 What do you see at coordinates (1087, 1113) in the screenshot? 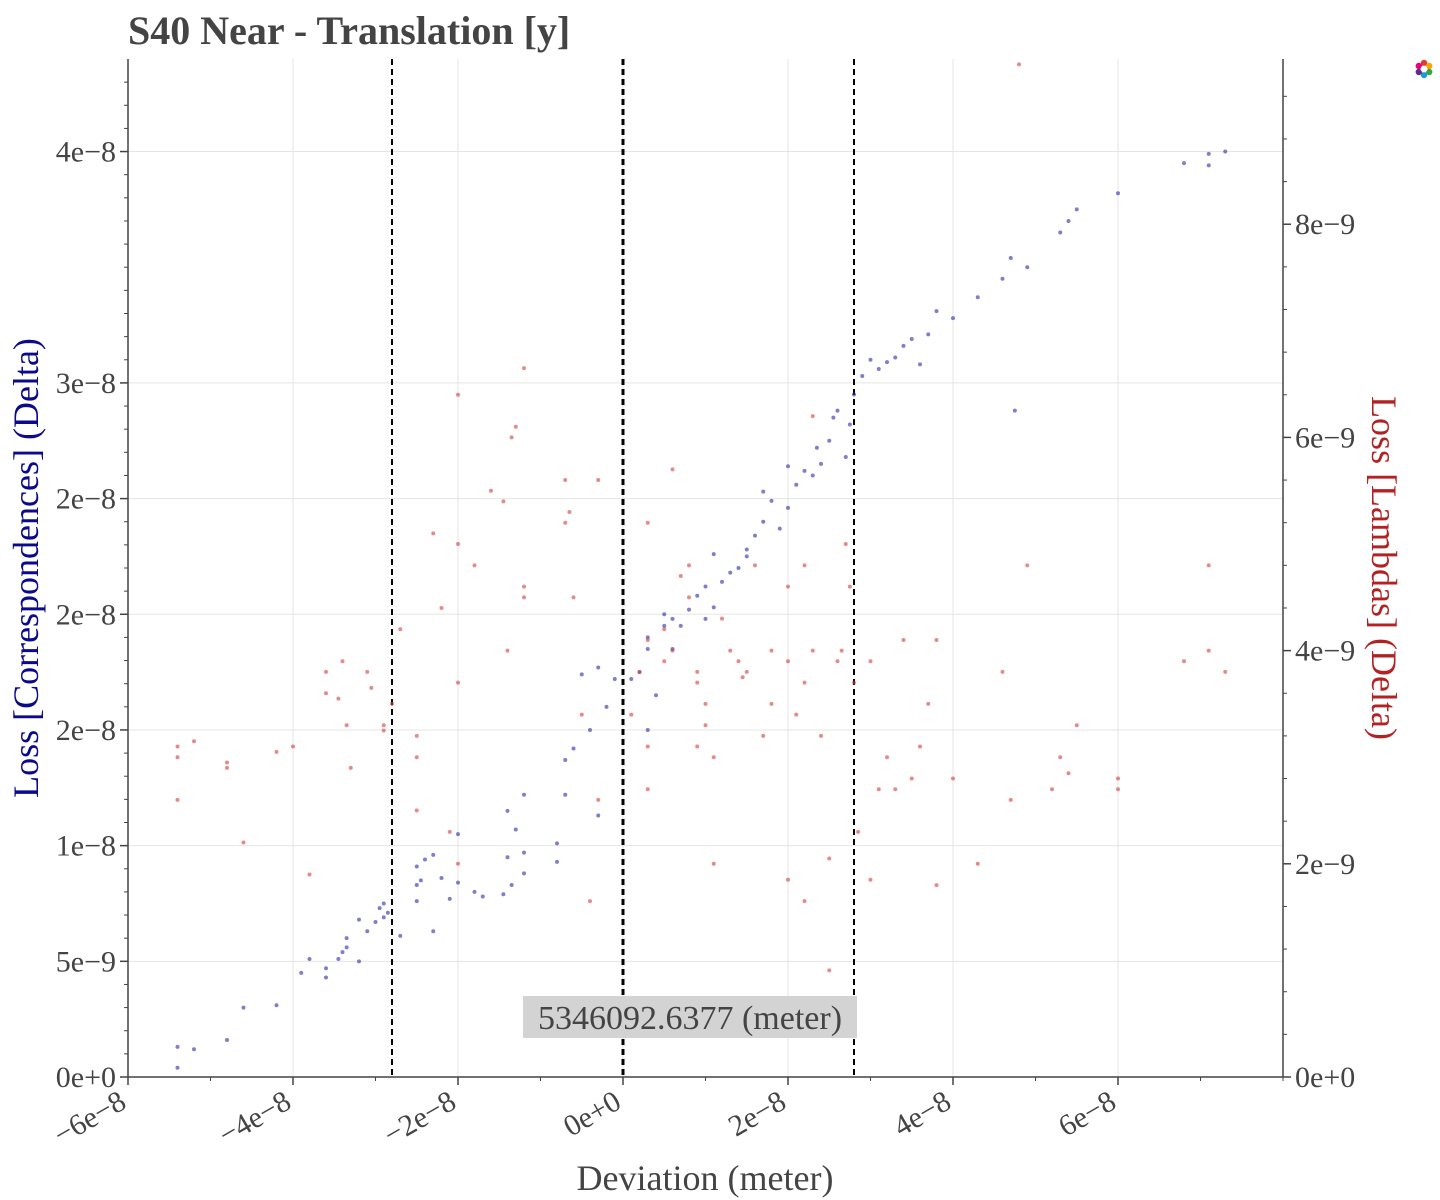
I see `x-tick-label: 6e−8` at bounding box center [1087, 1113].